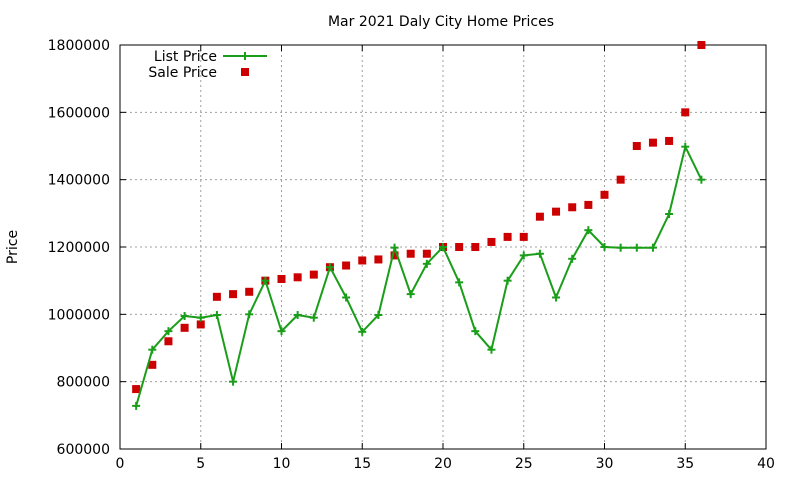 This screenshot has height=480, width=800. What do you see at coordinates (441, 22) in the screenshot?
I see `chart-title: Mar 2021 Daly City Home Prices` at bounding box center [441, 22].